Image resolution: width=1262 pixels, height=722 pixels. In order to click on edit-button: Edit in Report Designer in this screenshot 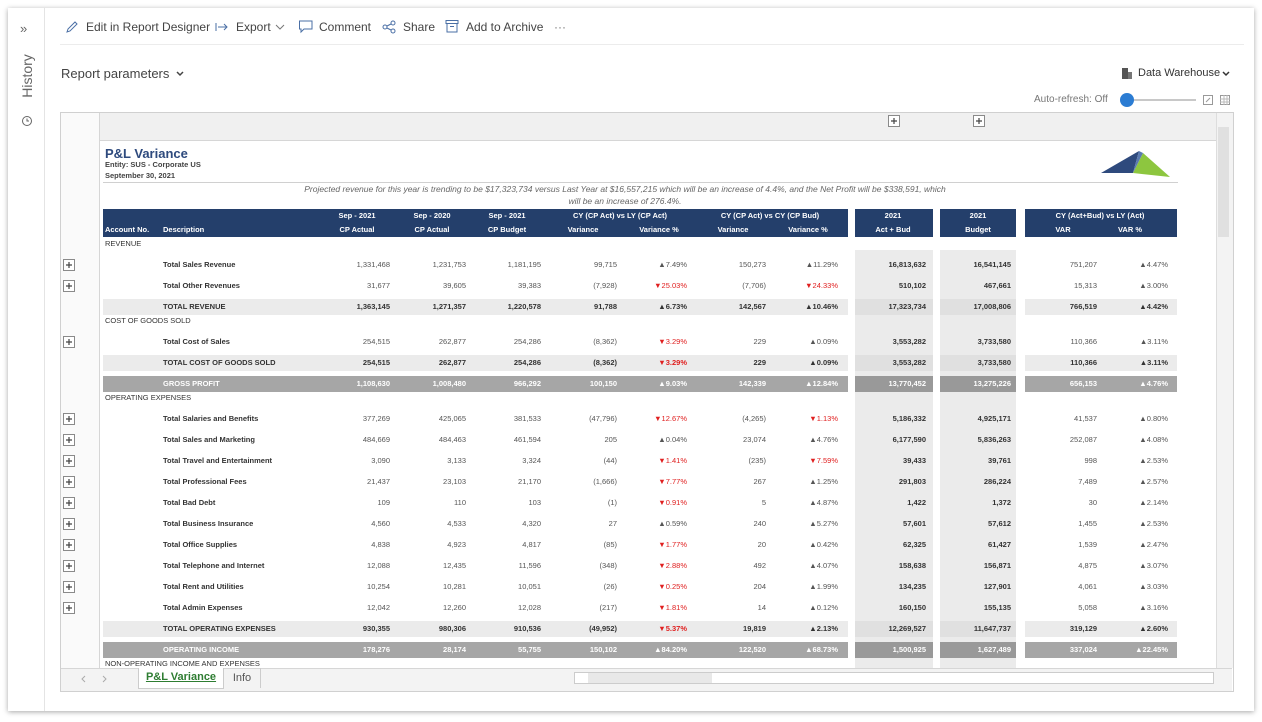, I will do `click(148, 27)`.